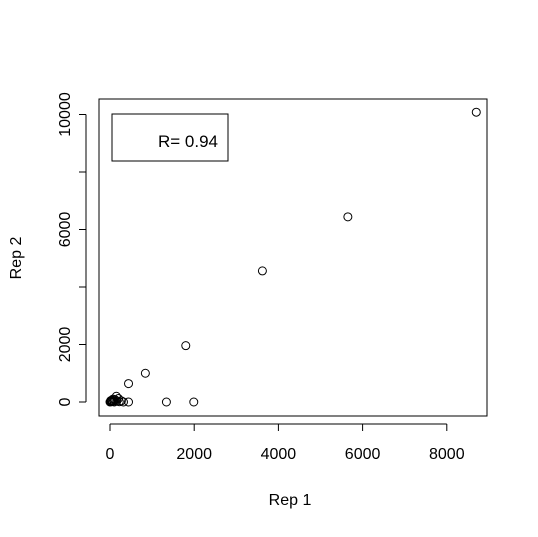 The height and width of the screenshot is (537, 538). Describe the element at coordinates (65, 401) in the screenshot. I see `y-tick-label: 0` at that location.